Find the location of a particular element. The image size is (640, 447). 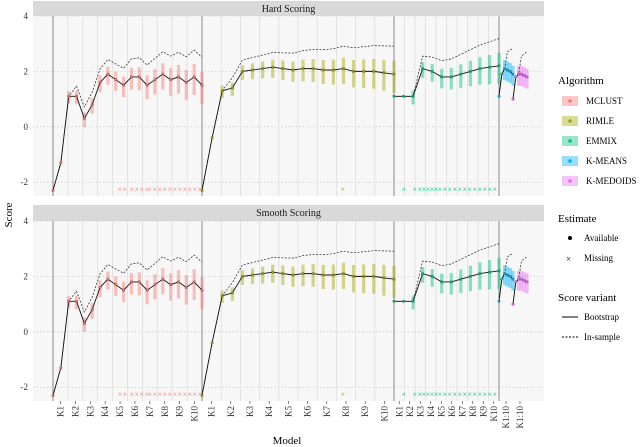

legend-algo-emmix: EMMIX is located at coordinates (601, 141).